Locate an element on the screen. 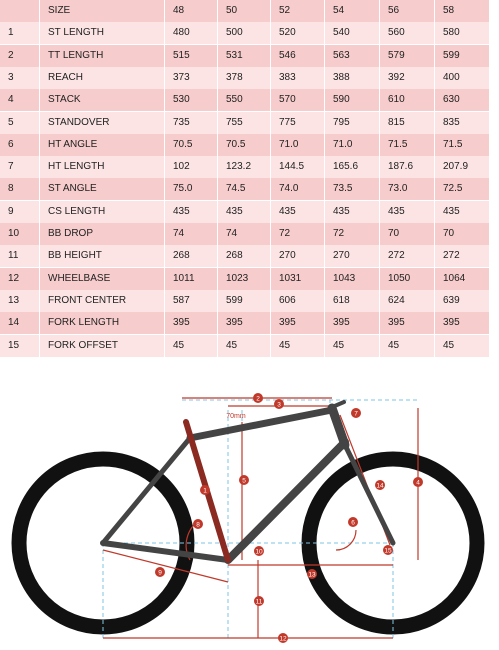 Image resolution: width=499 pixels, height=650 pixels. table-cell: 540 is located at coordinates (352, 33).